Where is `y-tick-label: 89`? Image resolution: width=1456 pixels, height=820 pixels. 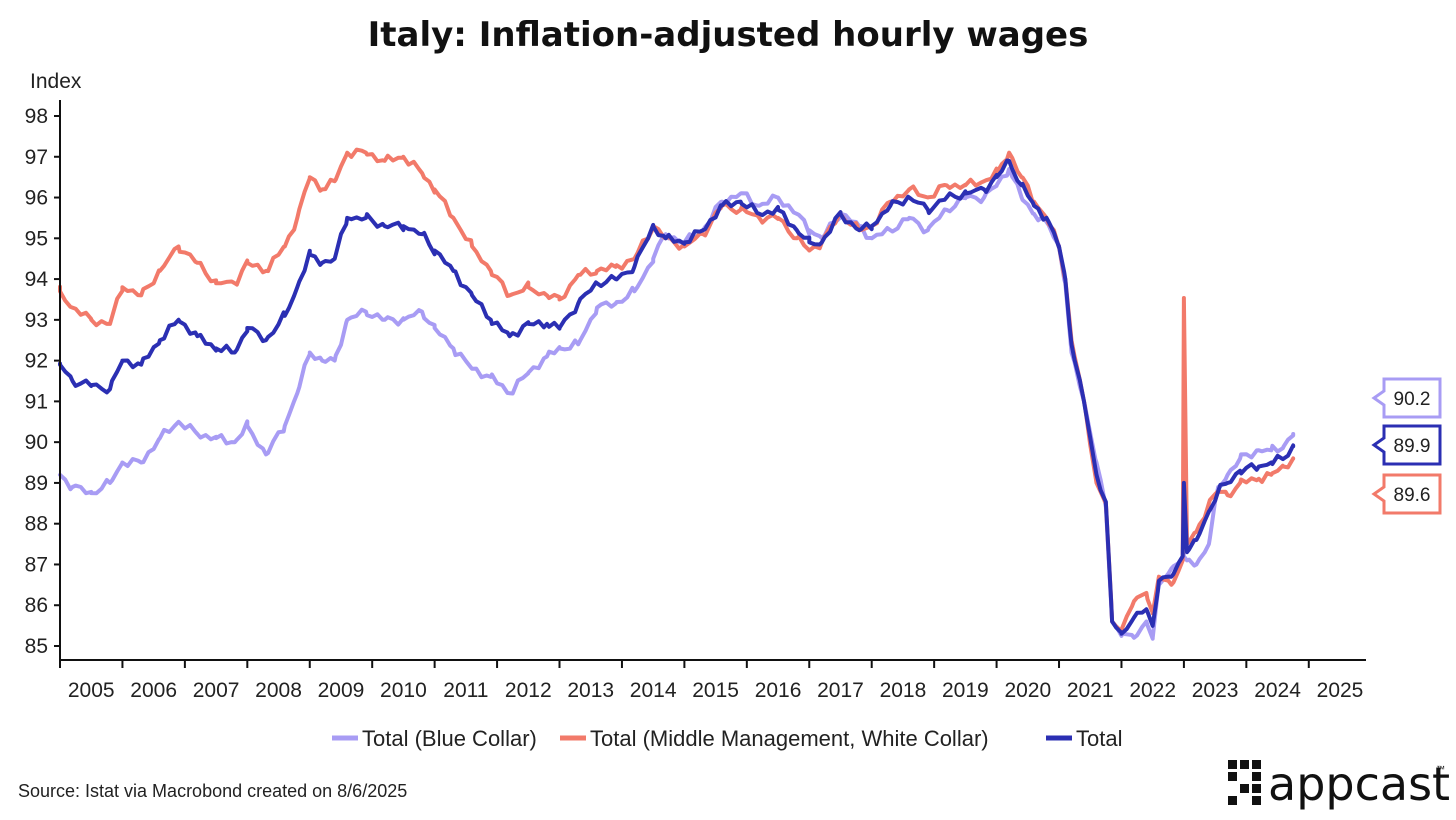 y-tick-label: 89 is located at coordinates (36, 483).